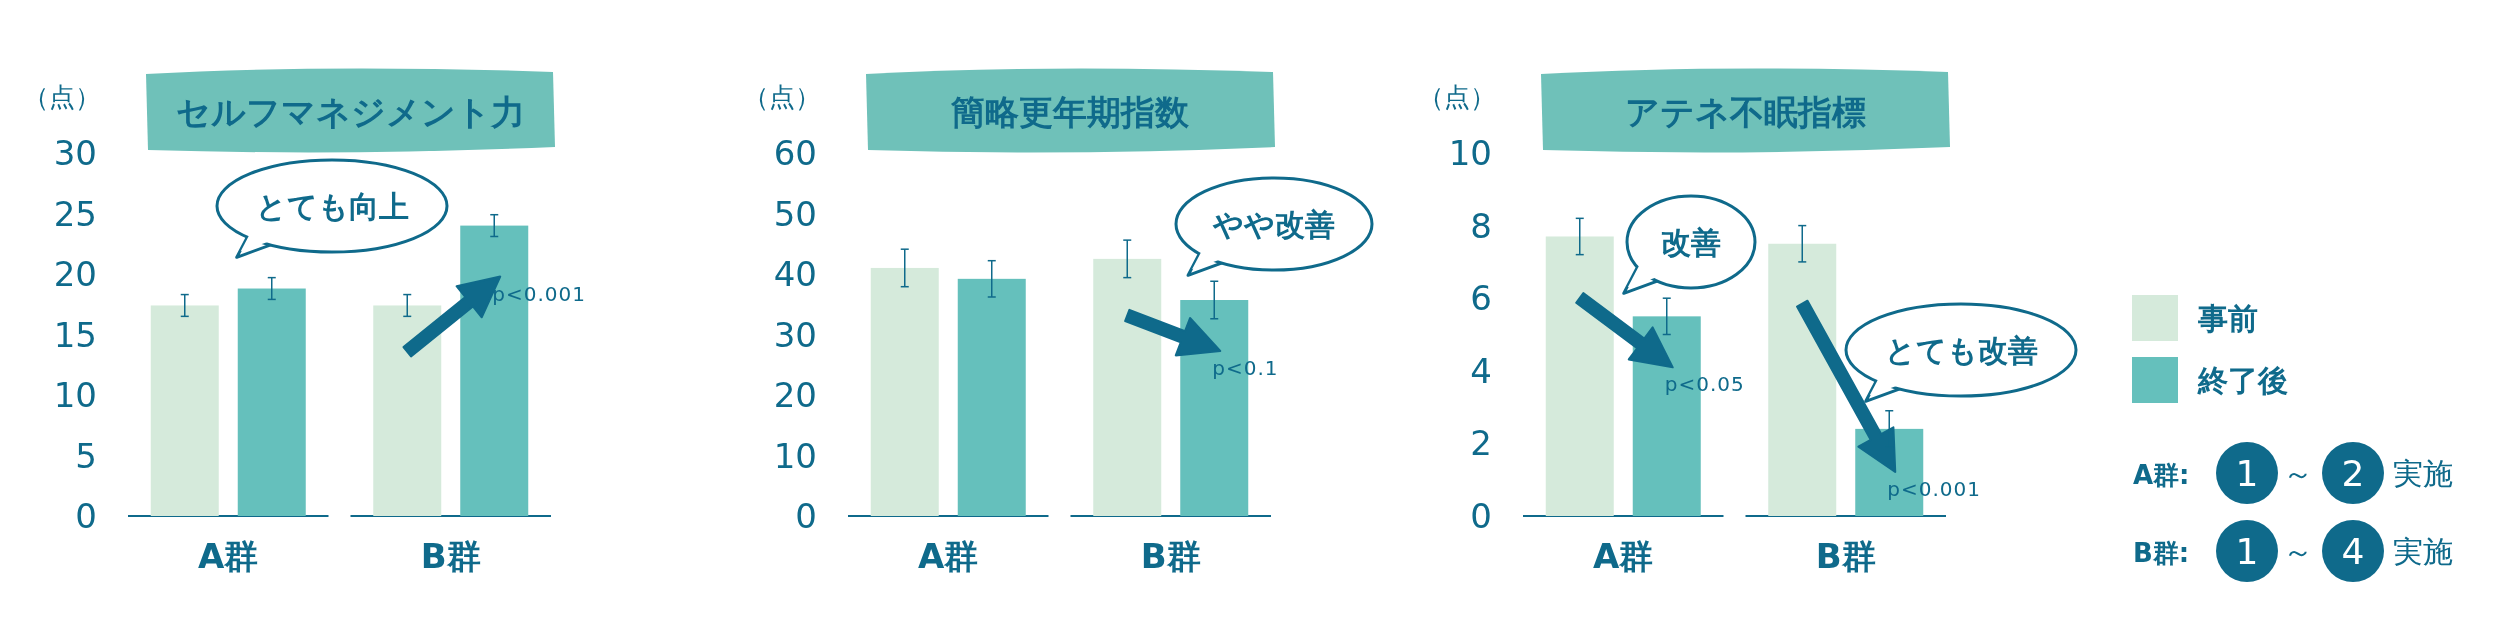 This screenshot has width=2511, height=639. What do you see at coordinates (1070, 112) in the screenshot?
I see `chart-title: 簡略更年期指数` at bounding box center [1070, 112].